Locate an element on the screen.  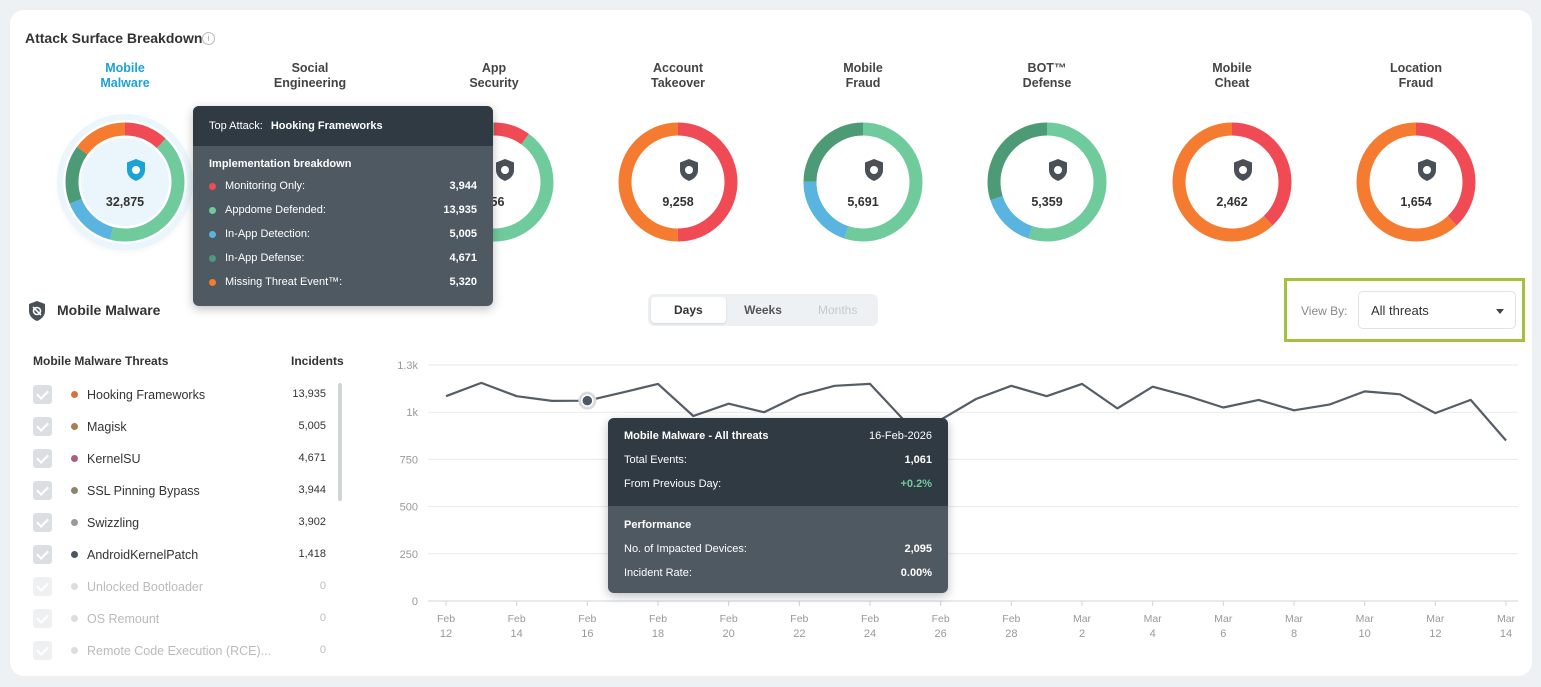
category-donut-3: 9,258 is located at coordinates (678, 182).